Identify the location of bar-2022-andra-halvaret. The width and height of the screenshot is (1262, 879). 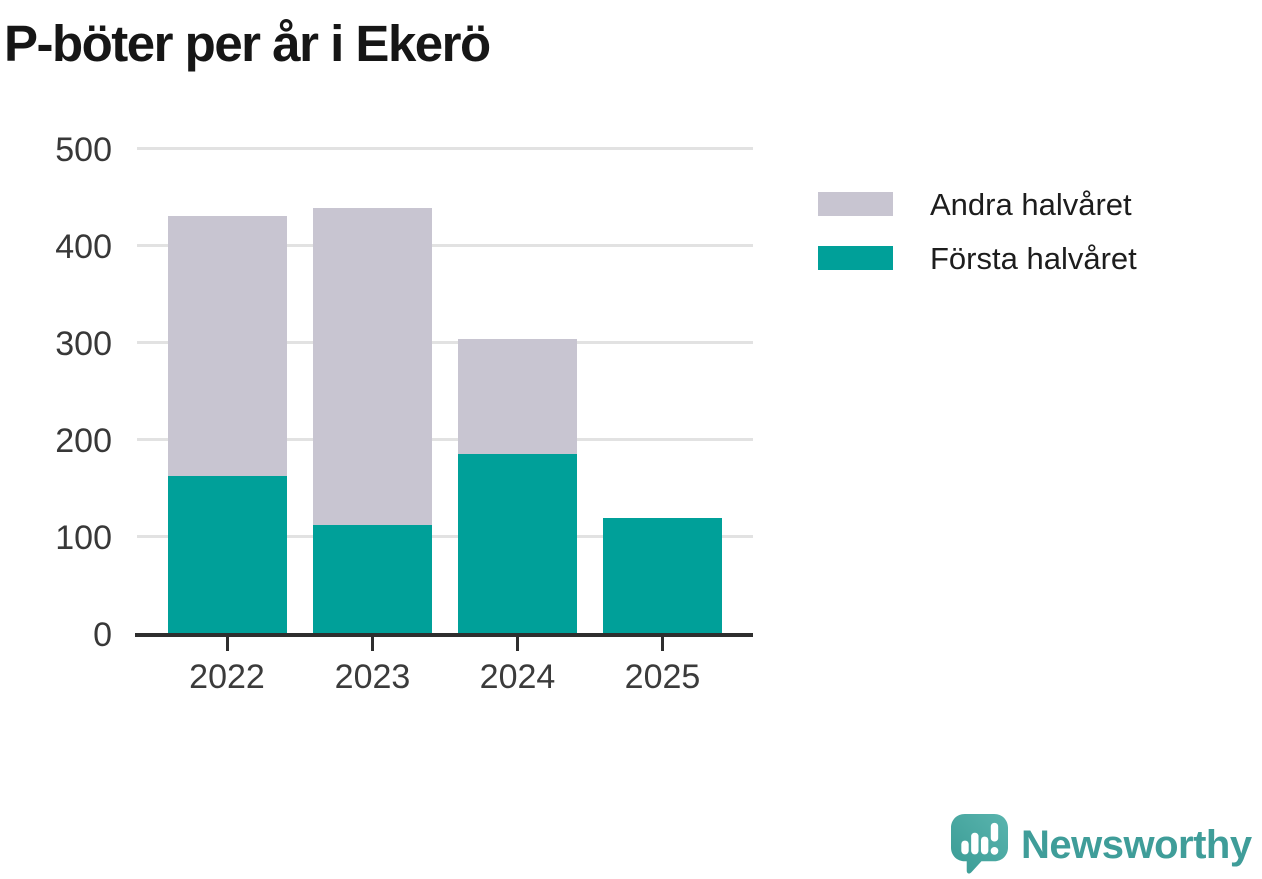
(227, 345).